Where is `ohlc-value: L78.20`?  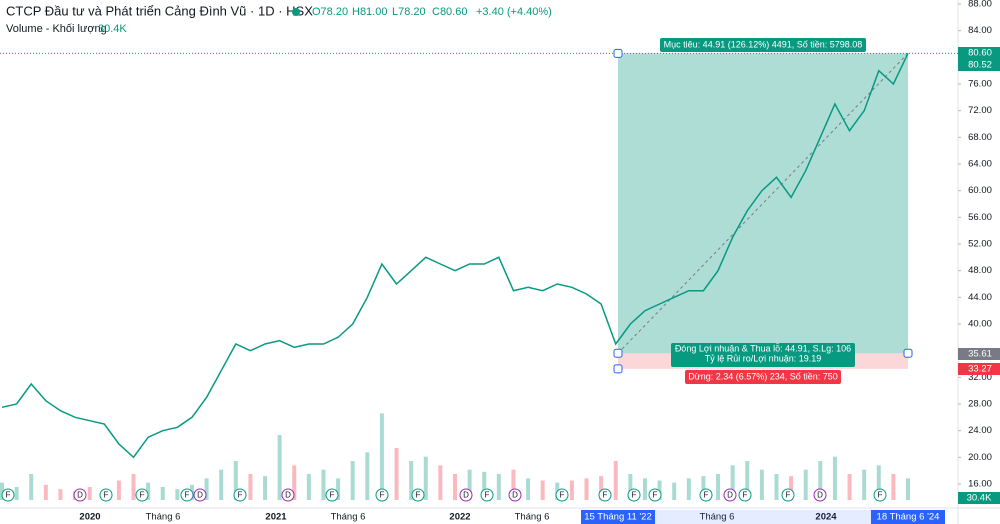 ohlc-value: L78.20 is located at coordinates (409, 12).